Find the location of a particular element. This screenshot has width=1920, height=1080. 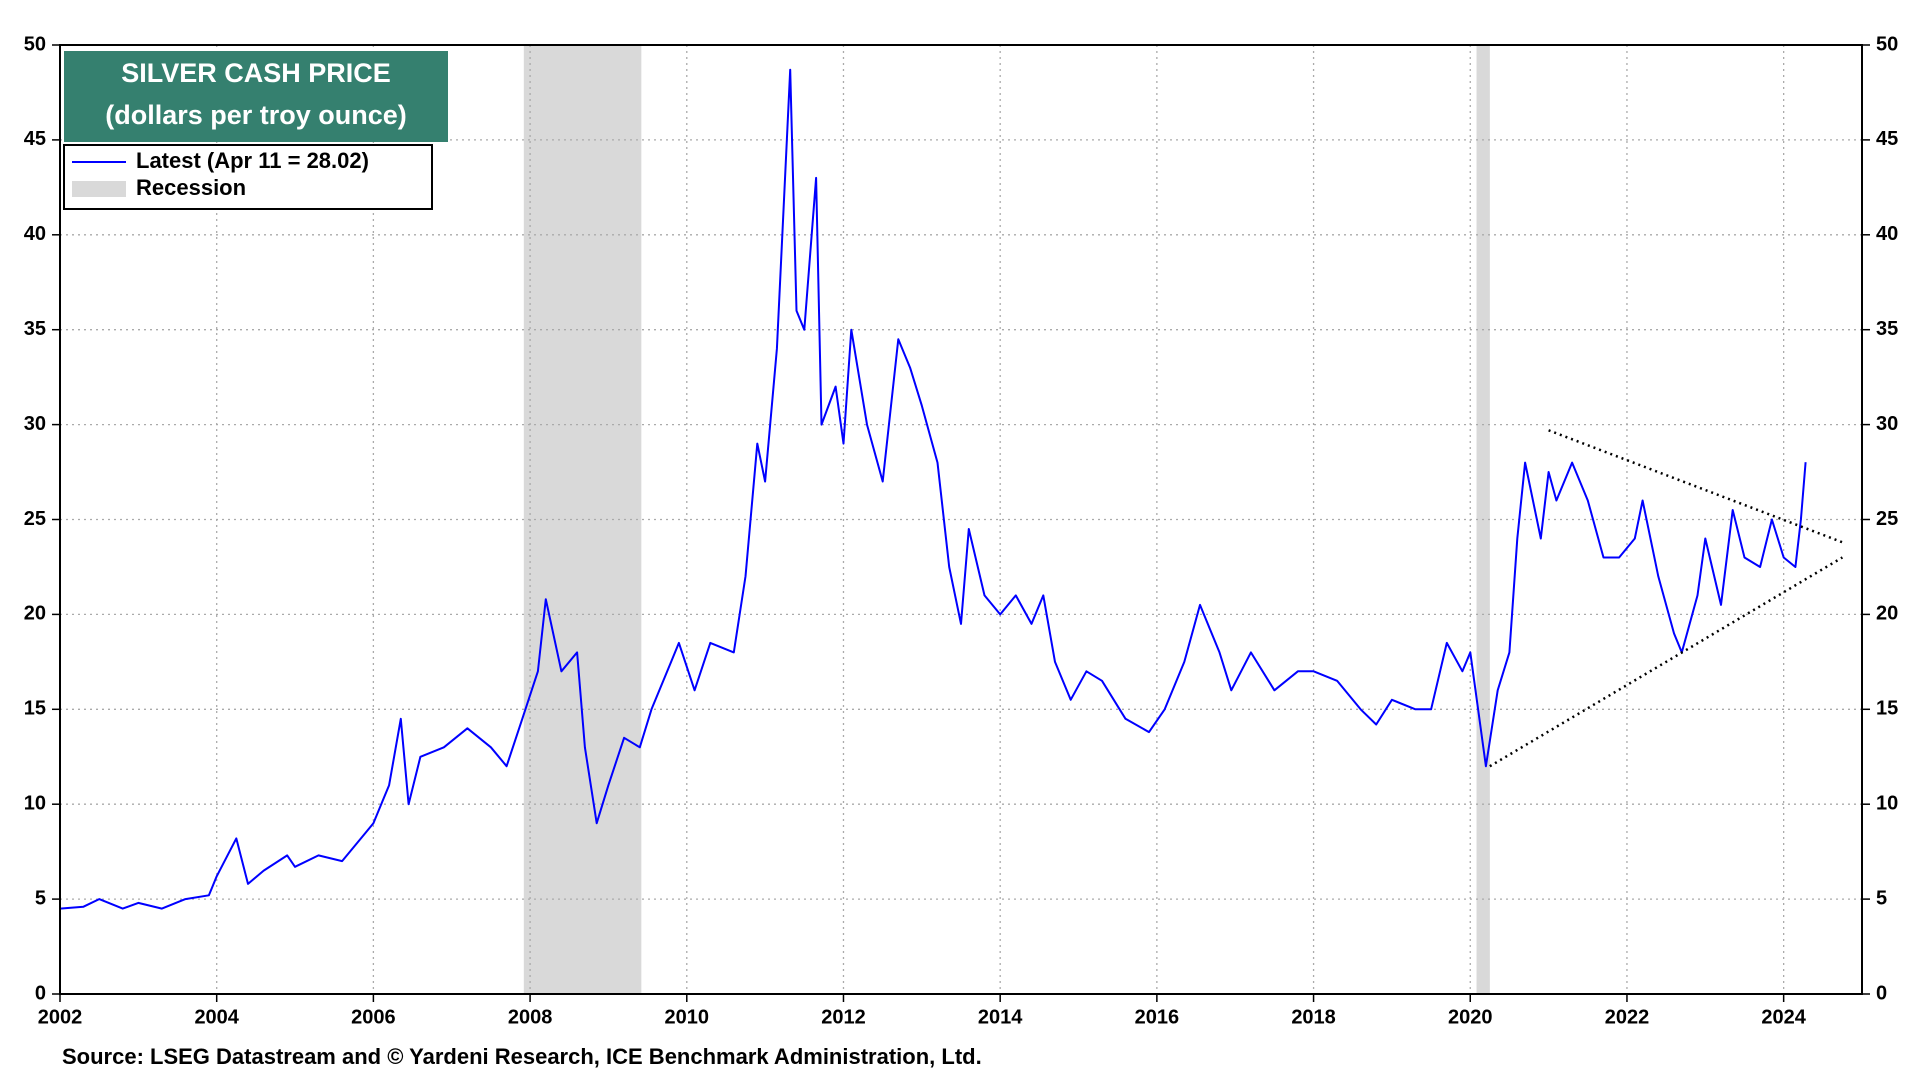

y2-tick-label: 5 is located at coordinates (1881, 898).